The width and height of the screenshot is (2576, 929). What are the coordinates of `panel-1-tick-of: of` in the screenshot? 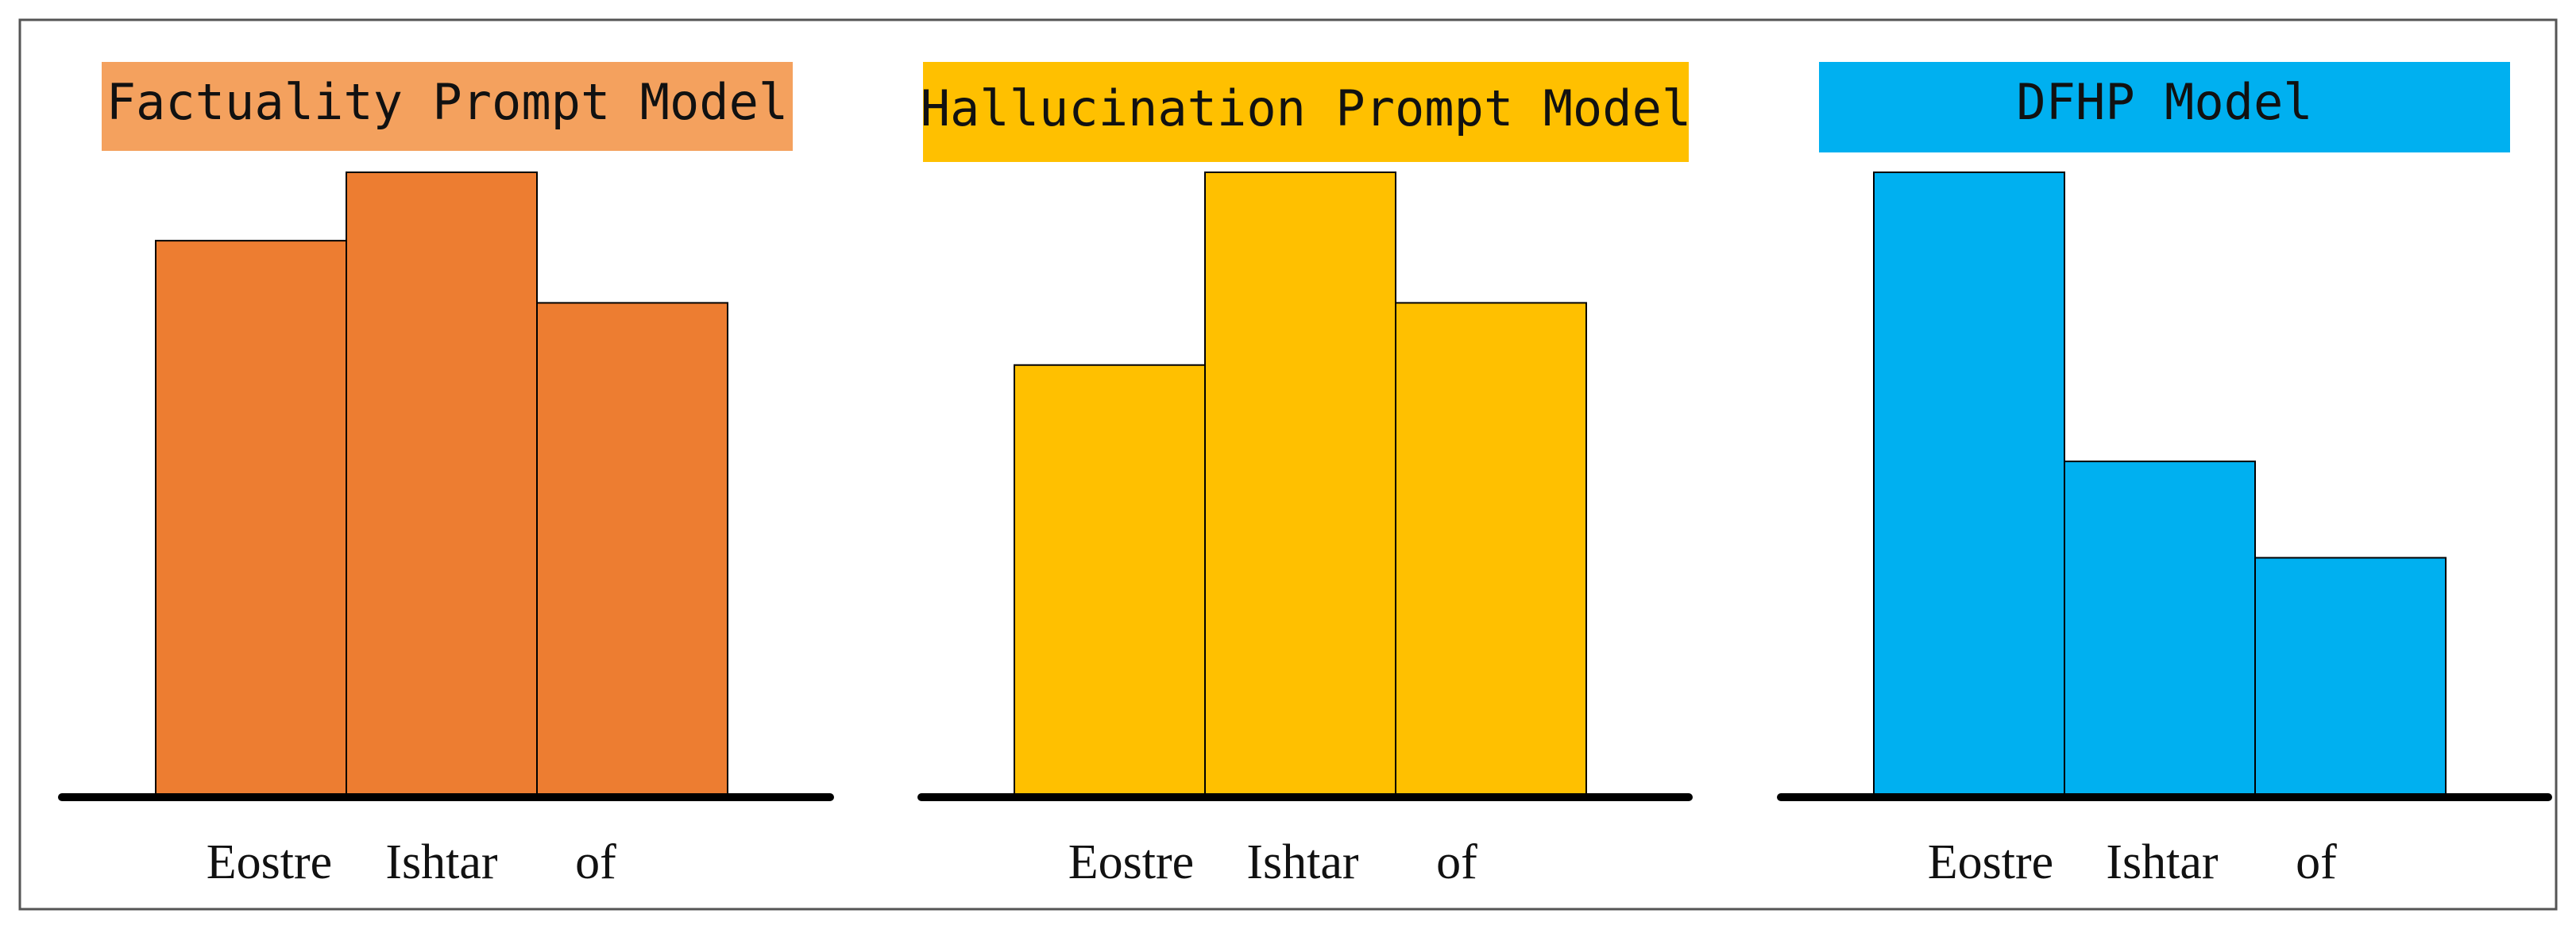 It's located at (595, 862).